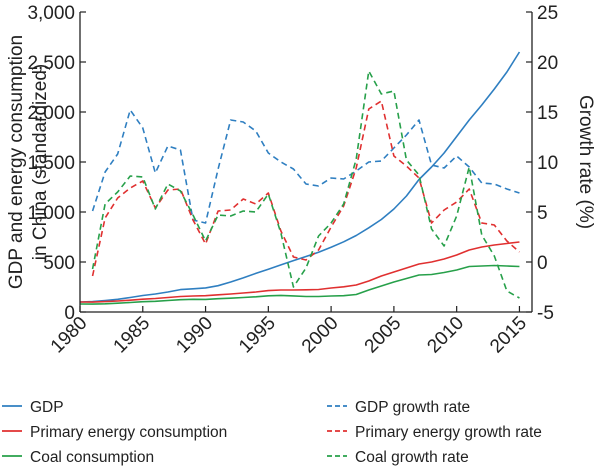 The height and width of the screenshot is (469, 600). Describe the element at coordinates (542, 213) in the screenshot. I see `y2-tick-label: 5` at that location.